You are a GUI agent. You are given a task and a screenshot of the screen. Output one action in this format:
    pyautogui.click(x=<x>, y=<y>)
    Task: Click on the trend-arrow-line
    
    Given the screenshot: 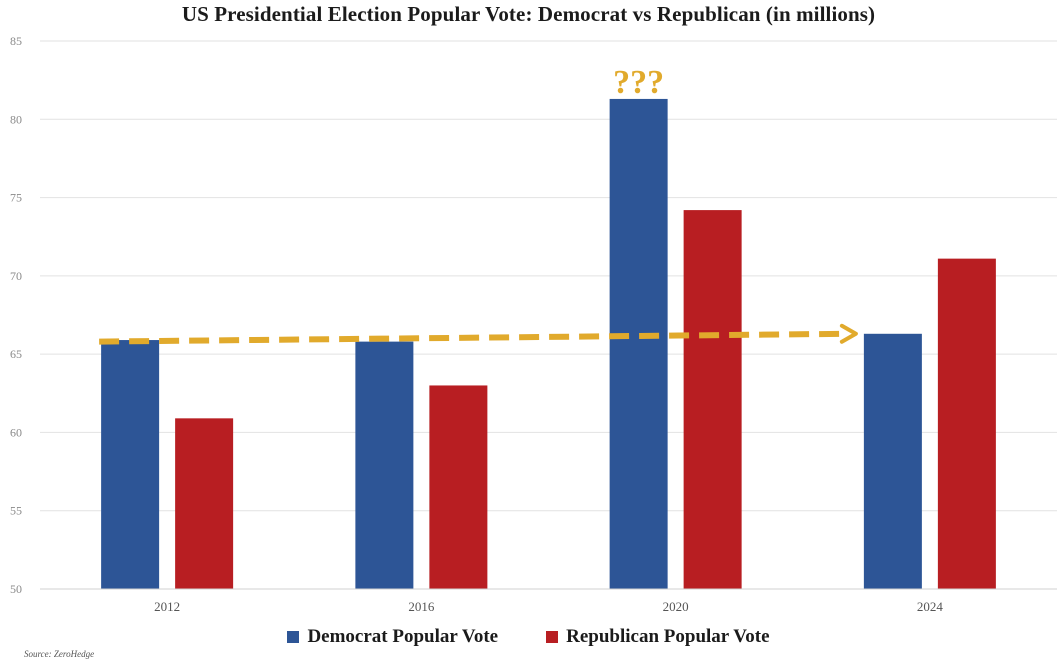 What is the action you would take?
    pyautogui.click(x=472, y=337)
    